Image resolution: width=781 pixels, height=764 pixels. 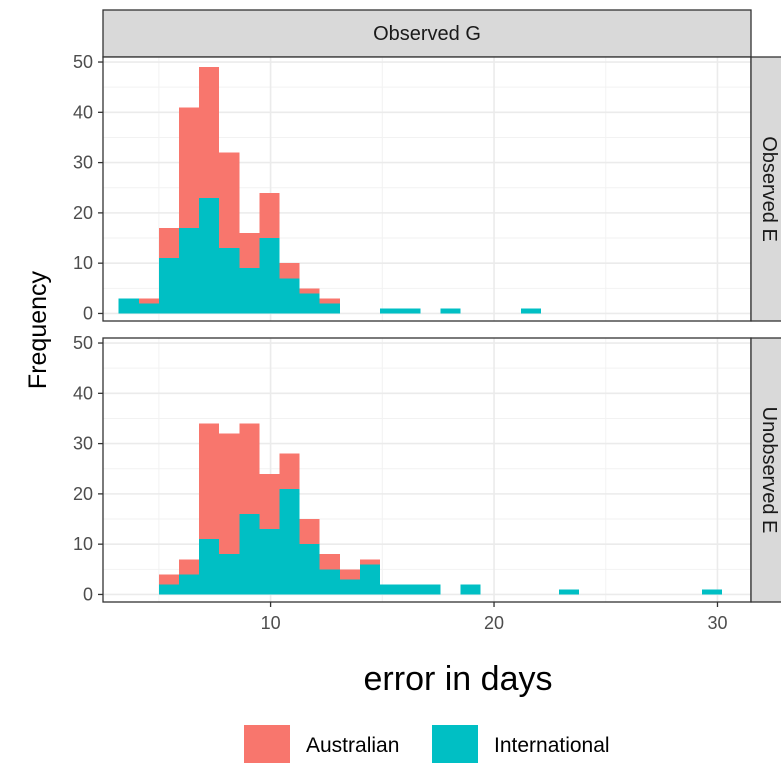 I want to click on x-tick-label: 20, so click(x=494, y=623).